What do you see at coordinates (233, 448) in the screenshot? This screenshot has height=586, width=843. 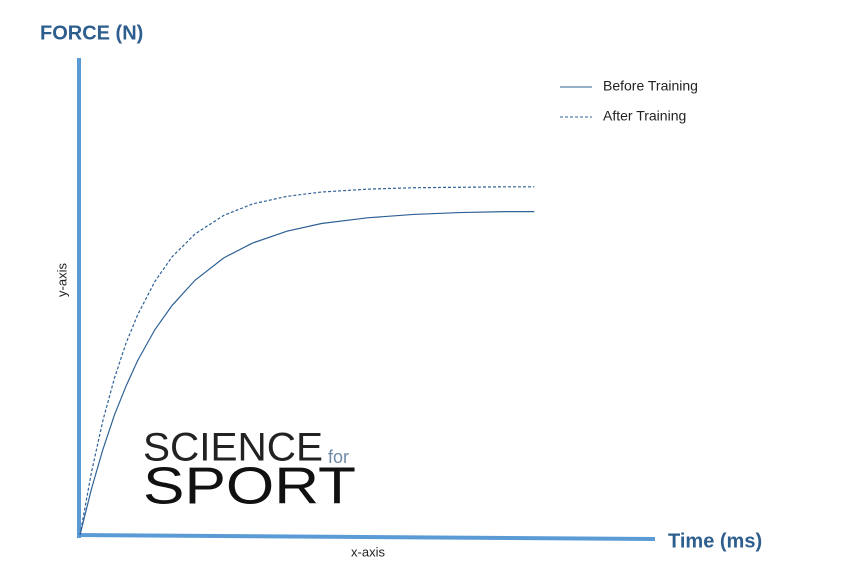 I see `logo-text: SCIENCE` at bounding box center [233, 448].